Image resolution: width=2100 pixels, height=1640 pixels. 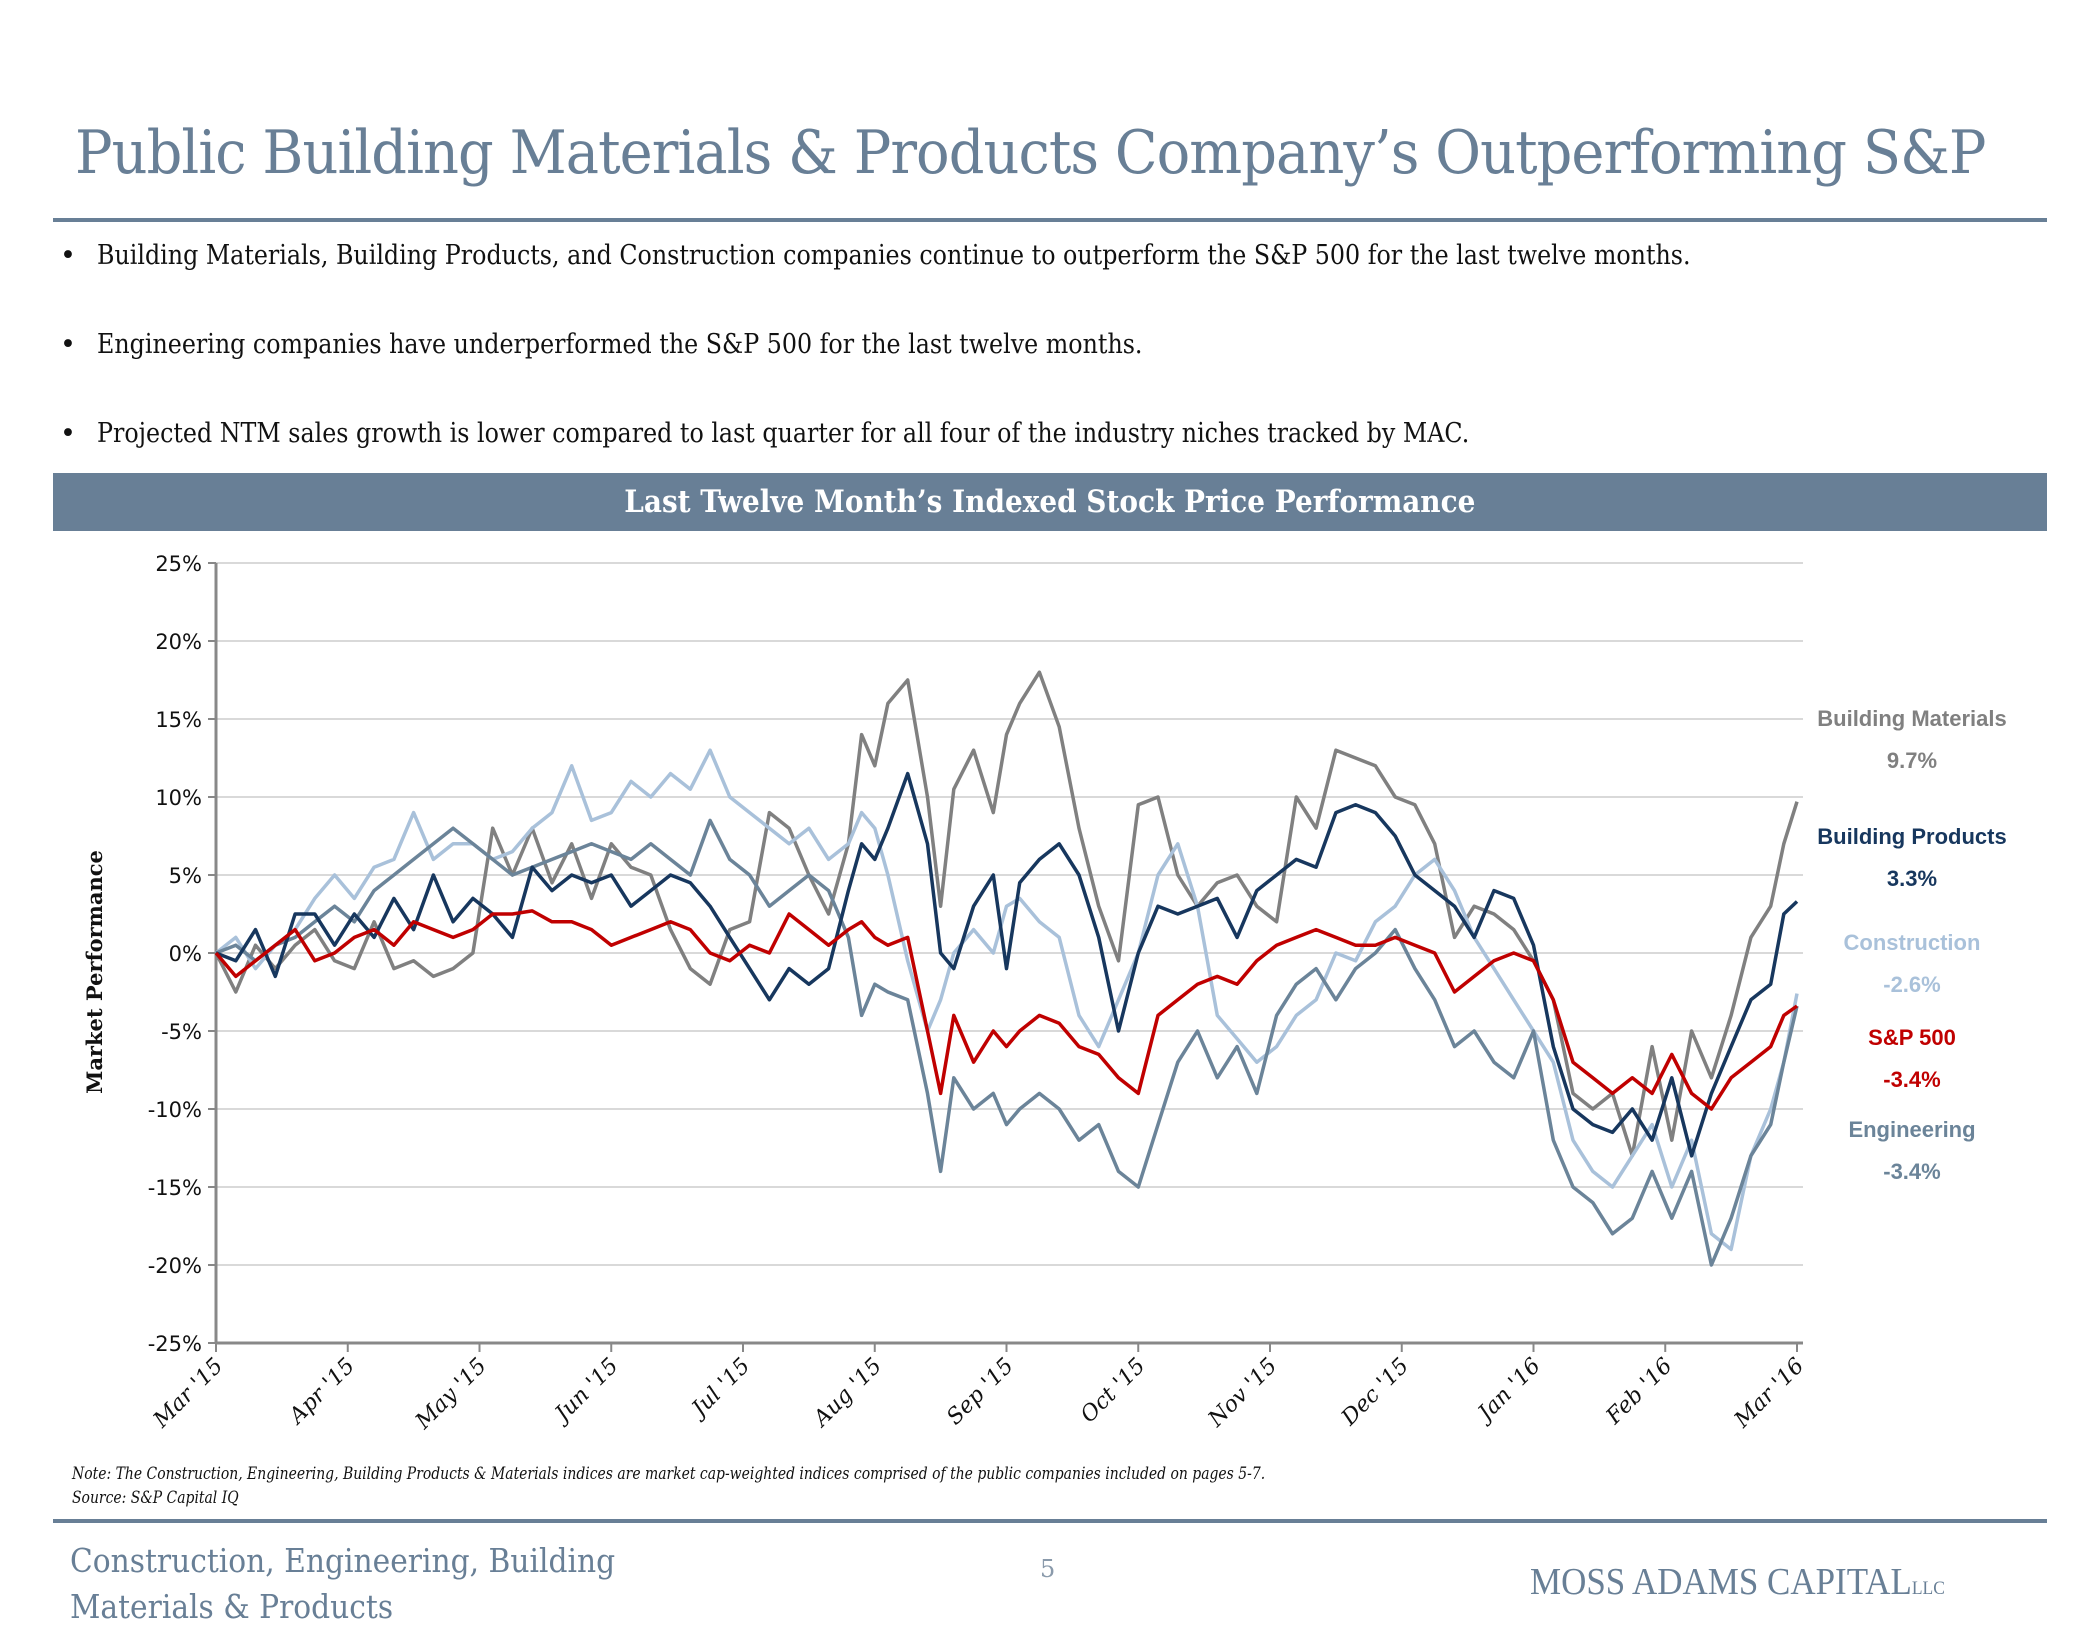 I want to click on y-tick-label: -15%, so click(x=175, y=1188).